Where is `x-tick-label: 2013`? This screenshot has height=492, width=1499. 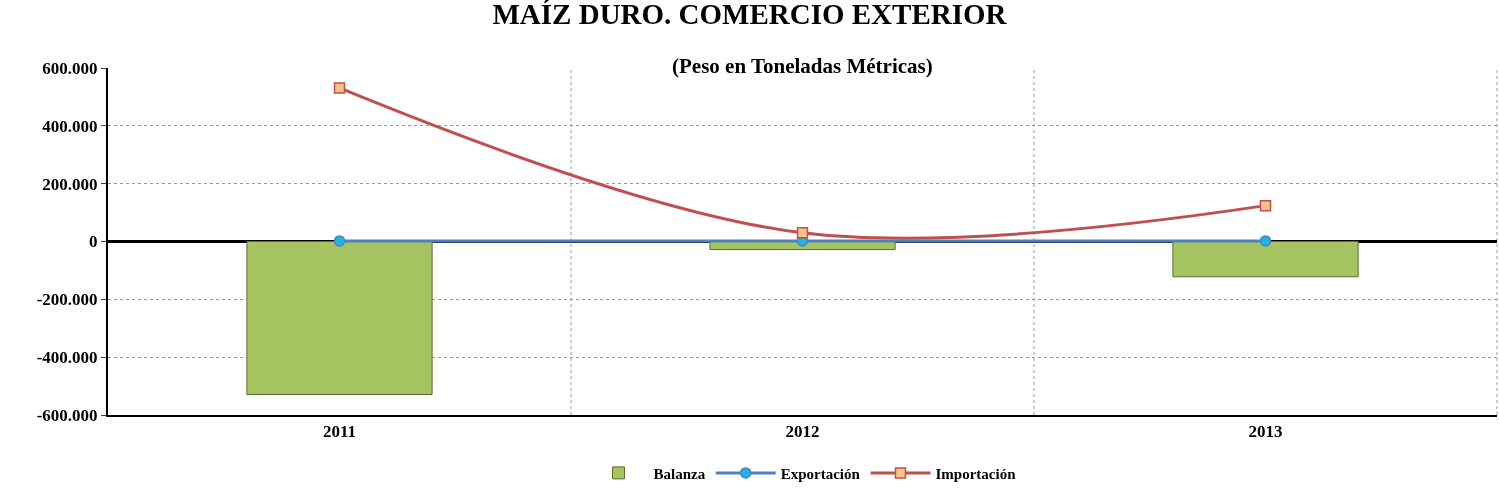
x-tick-label: 2013 is located at coordinates (1265, 432).